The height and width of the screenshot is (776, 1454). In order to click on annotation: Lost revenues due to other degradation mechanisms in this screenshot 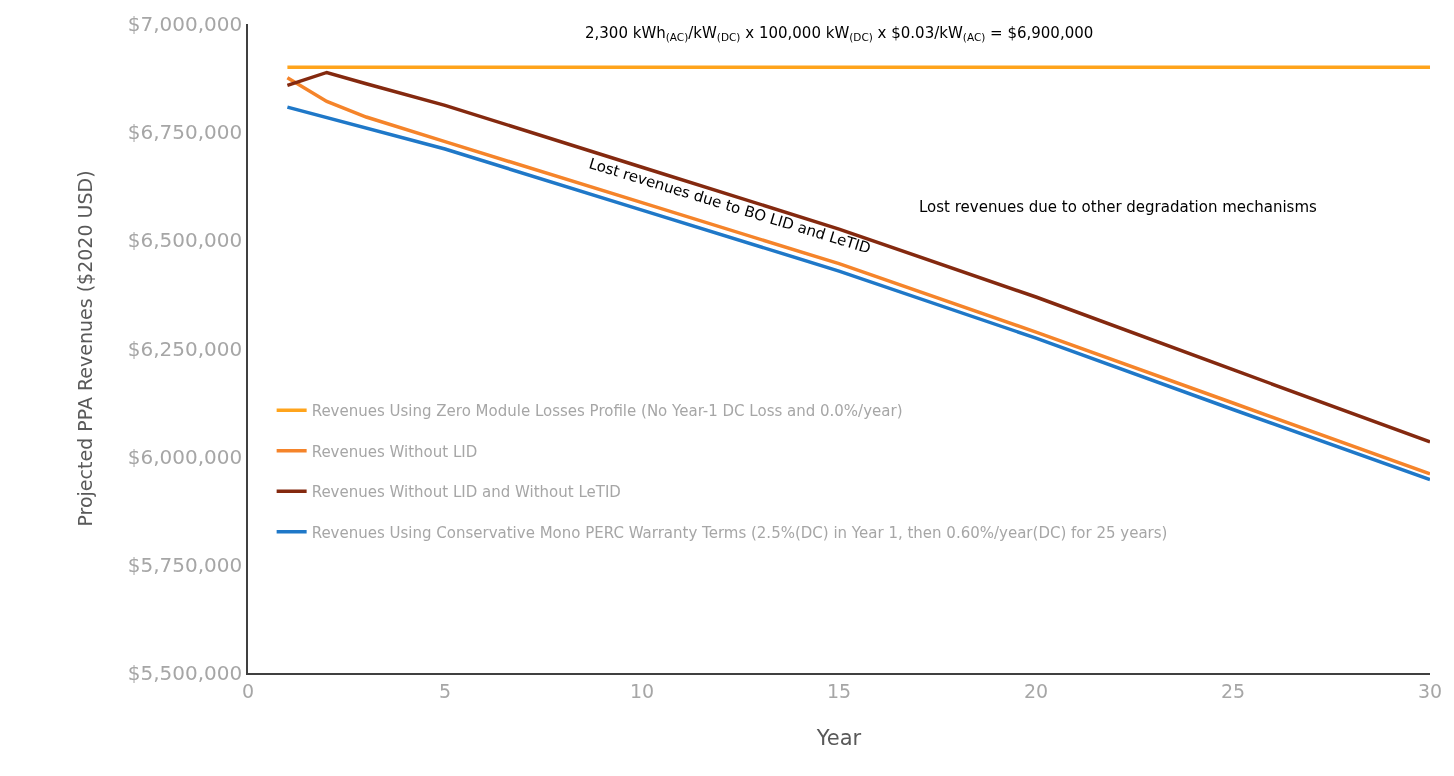, I will do `click(1118, 207)`.